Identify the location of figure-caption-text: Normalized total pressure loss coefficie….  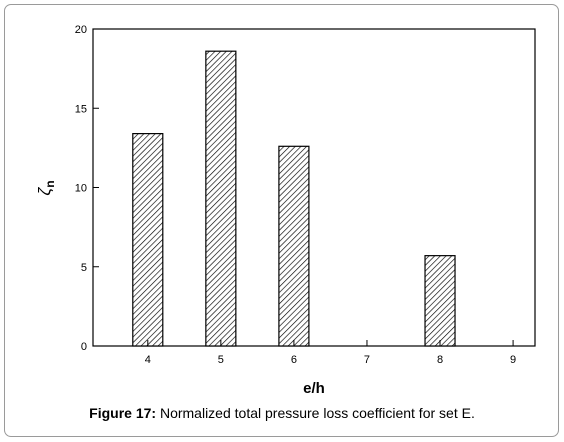
(315, 413).